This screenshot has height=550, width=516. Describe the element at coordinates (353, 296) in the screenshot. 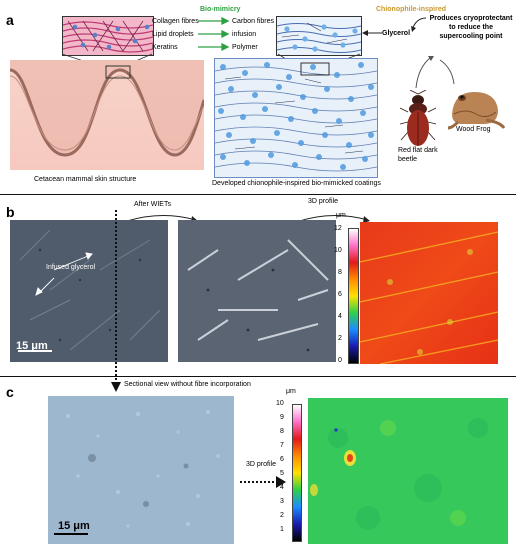

I see `colorbar-b` at that location.